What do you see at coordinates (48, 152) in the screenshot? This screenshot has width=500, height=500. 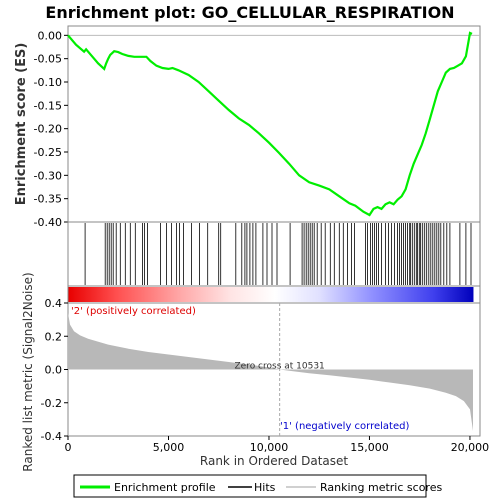 I see `es-ytick-label: -0.25` at bounding box center [48, 152].